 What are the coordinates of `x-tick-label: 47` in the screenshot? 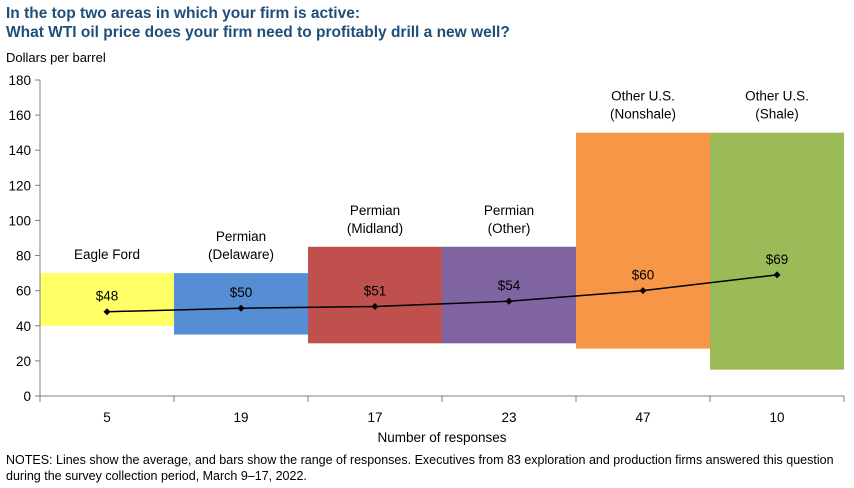 It's located at (642, 417).